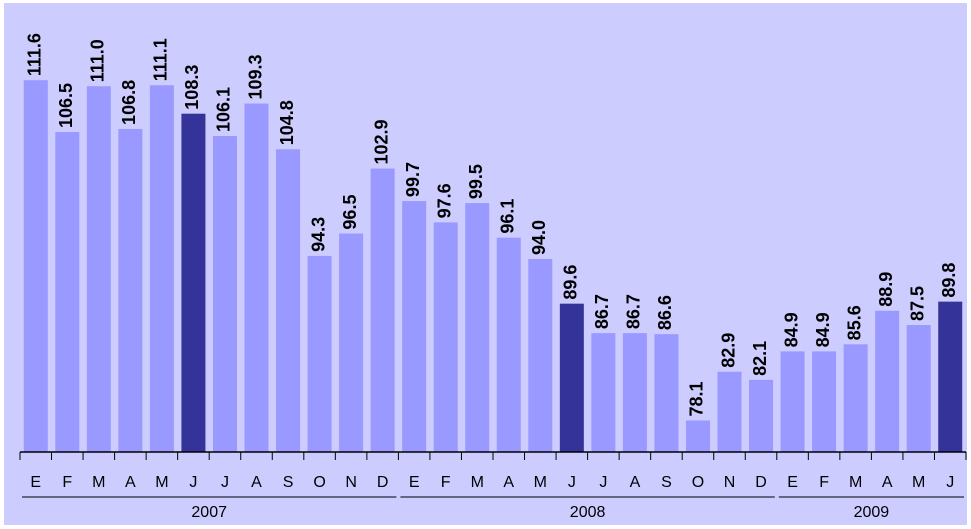 The image size is (971, 529). I want to click on value-label: 109.3, so click(255, 76).